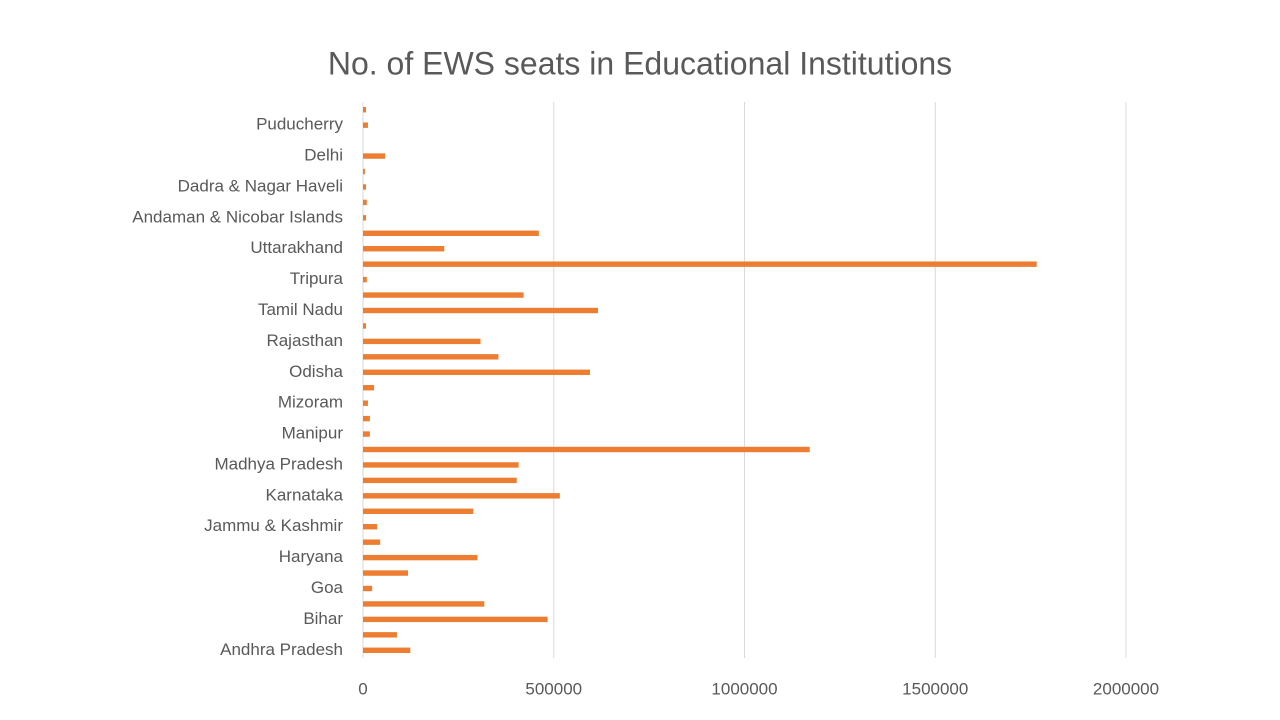 This screenshot has width=1280, height=720. I want to click on y-tick-label: Haryana, so click(311, 556).